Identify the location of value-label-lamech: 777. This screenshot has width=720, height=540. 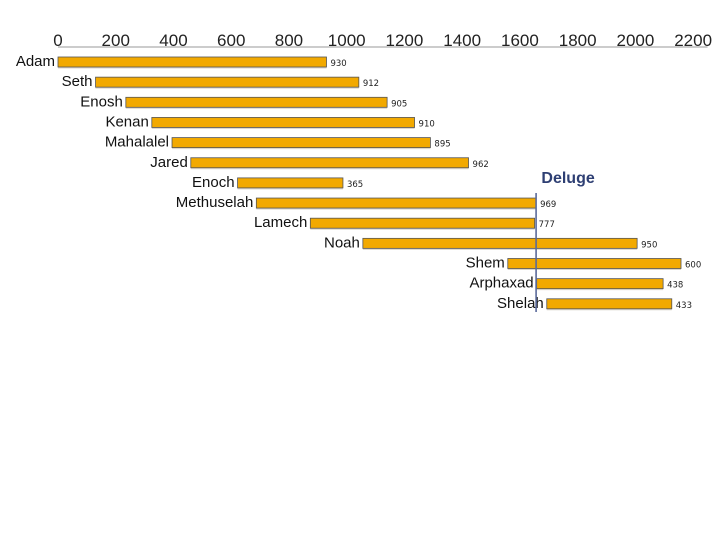
(547, 225).